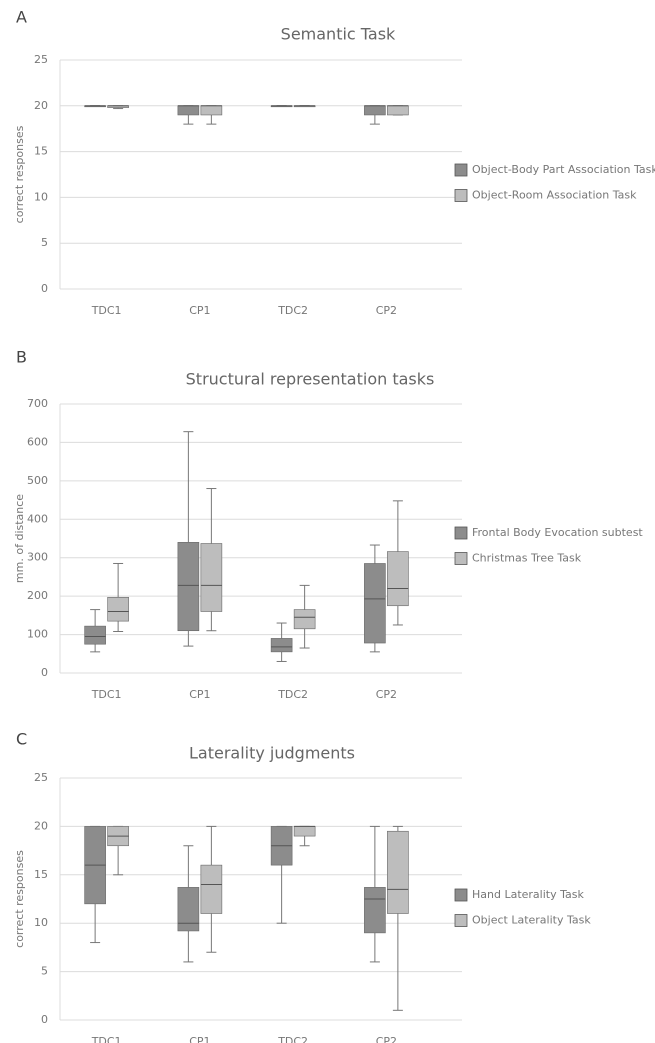  I want to click on legend-label: Frontal Body Evocation subtest, so click(557, 532).